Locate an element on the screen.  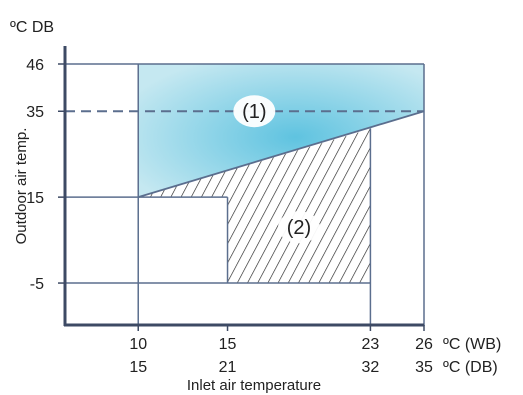
region-2-label-bg is located at coordinates (298, 227).